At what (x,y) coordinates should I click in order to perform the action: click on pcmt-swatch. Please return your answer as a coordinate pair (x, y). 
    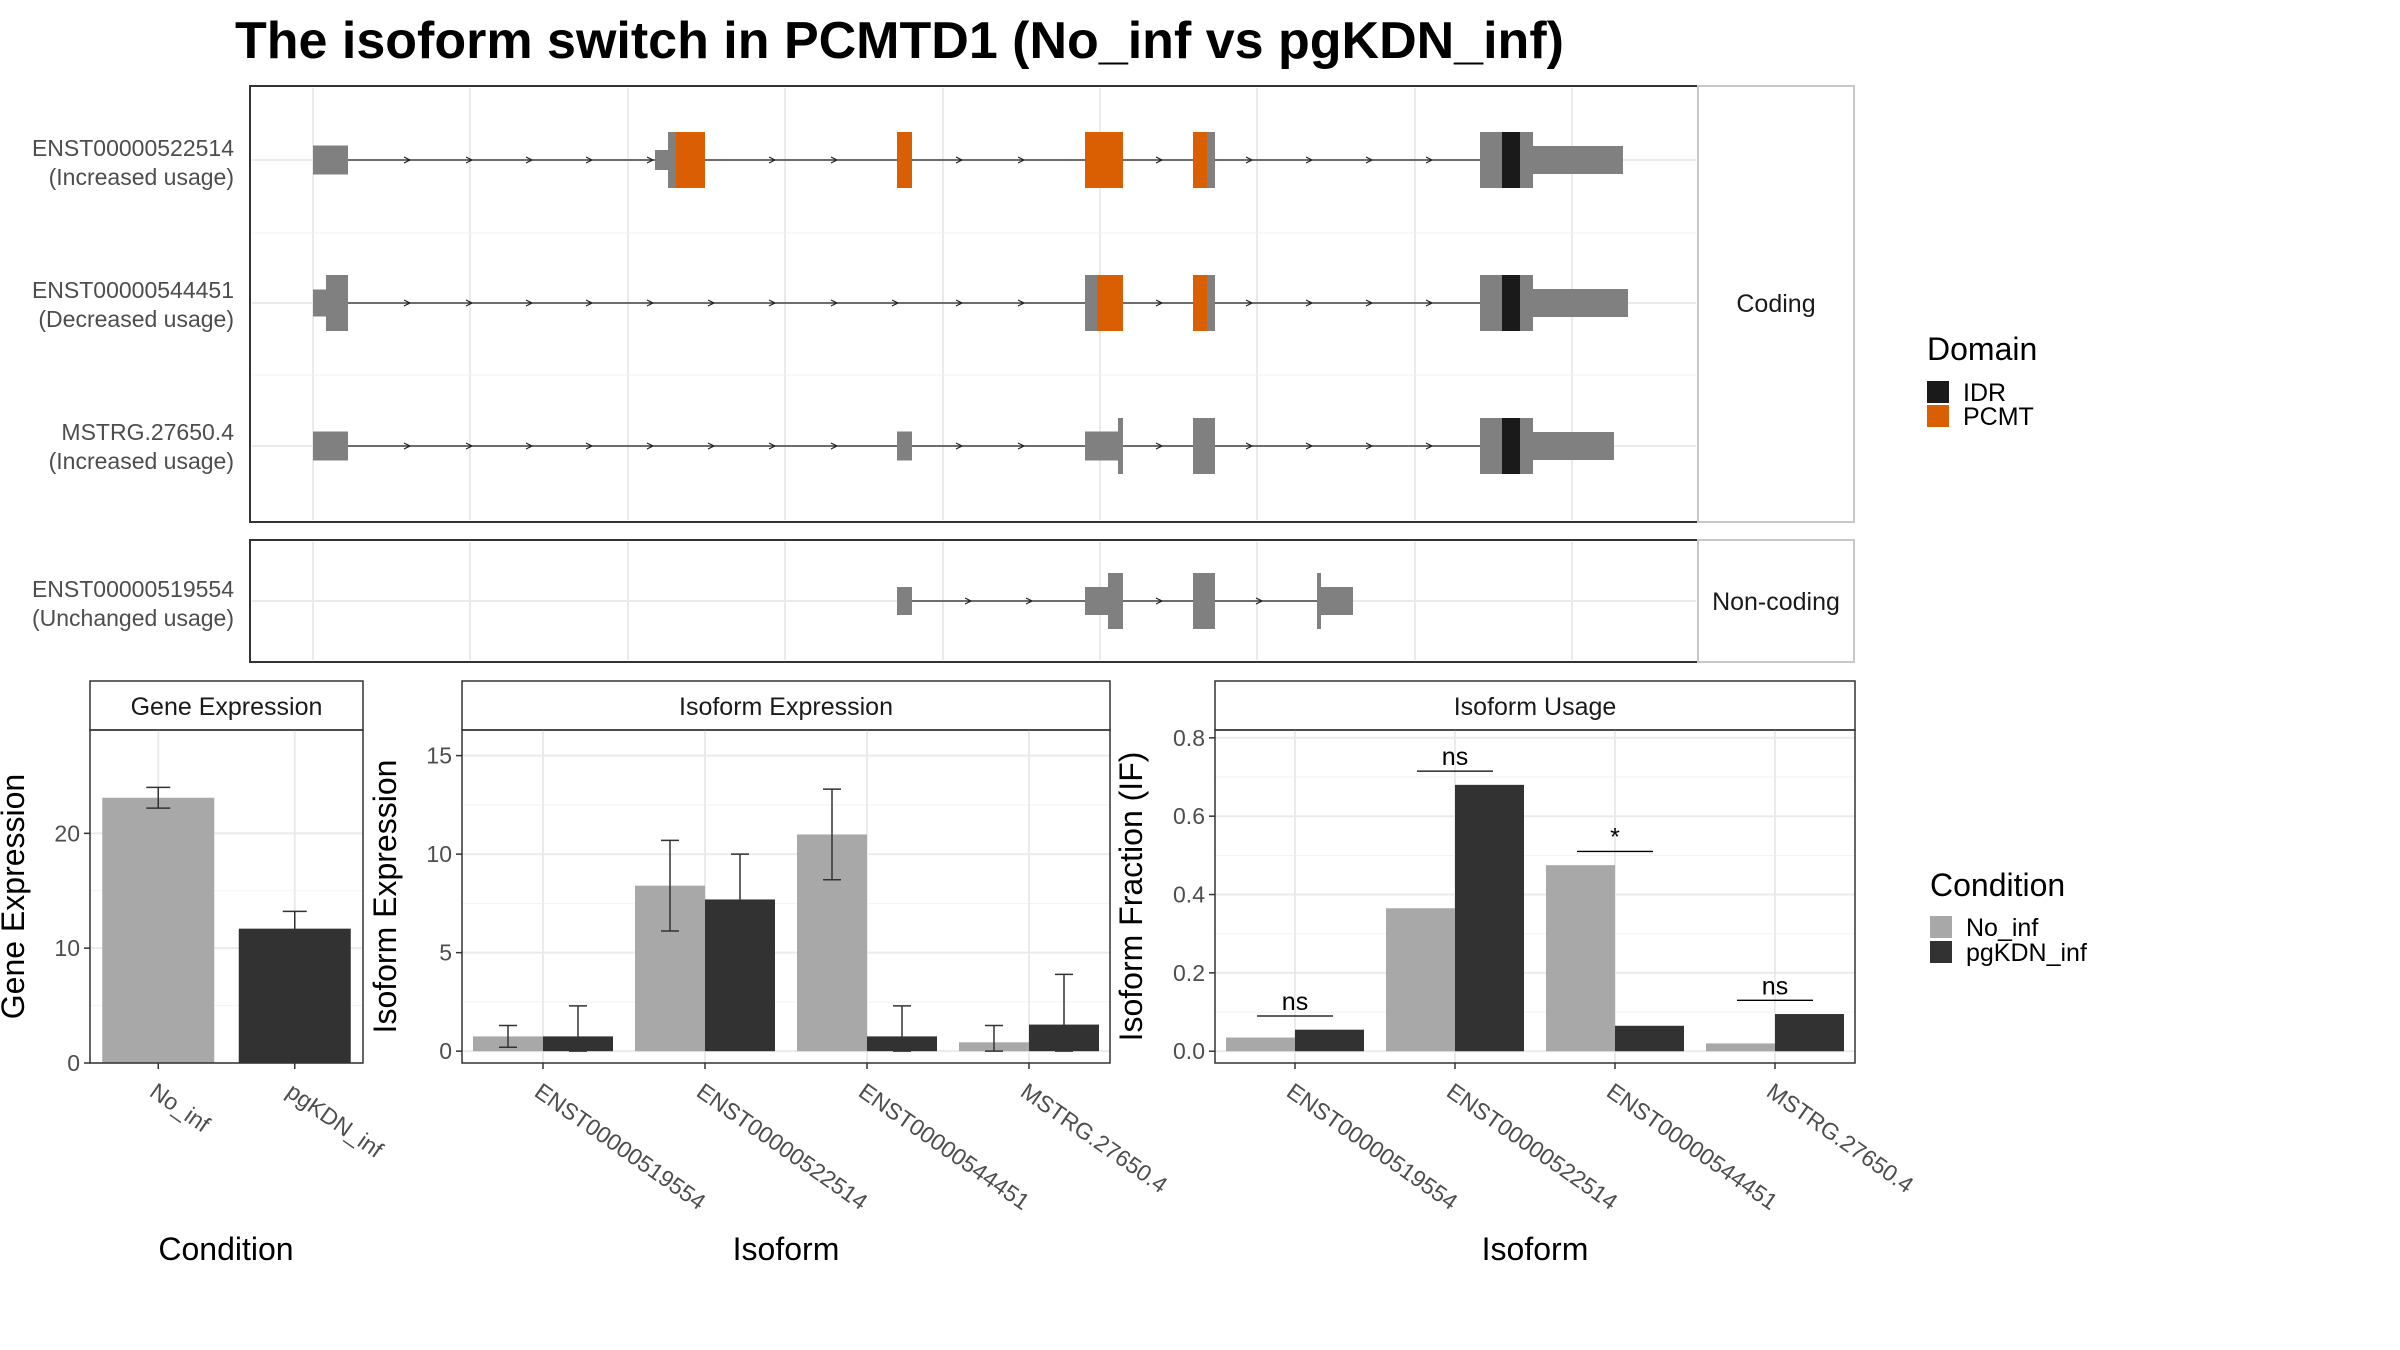
    Looking at the image, I should click on (1938, 416).